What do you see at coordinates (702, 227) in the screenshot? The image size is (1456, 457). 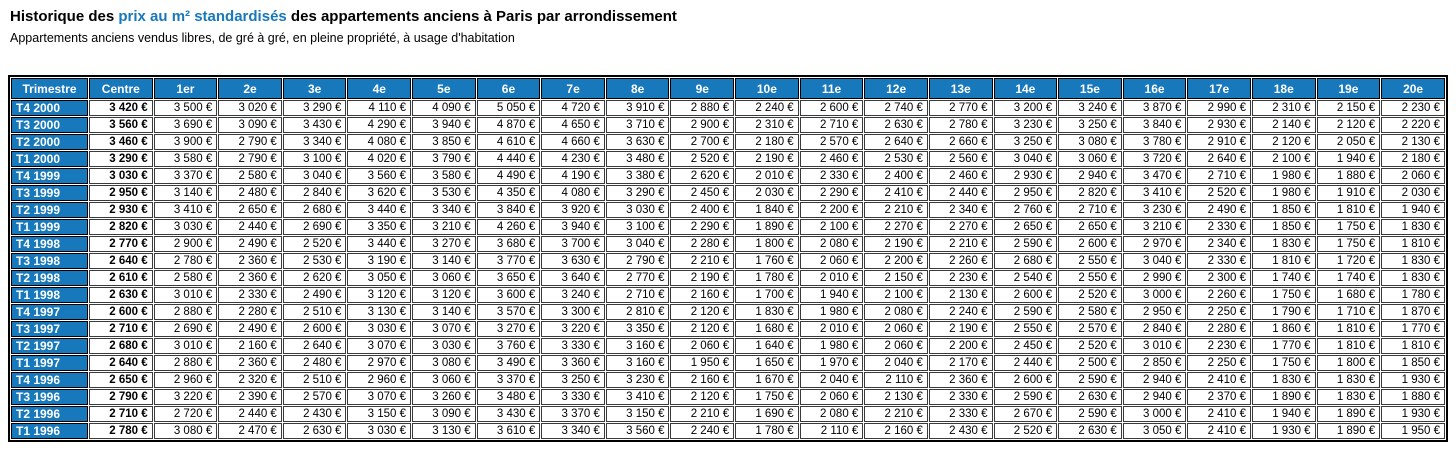 I see `cell-value: 2 290 €` at bounding box center [702, 227].